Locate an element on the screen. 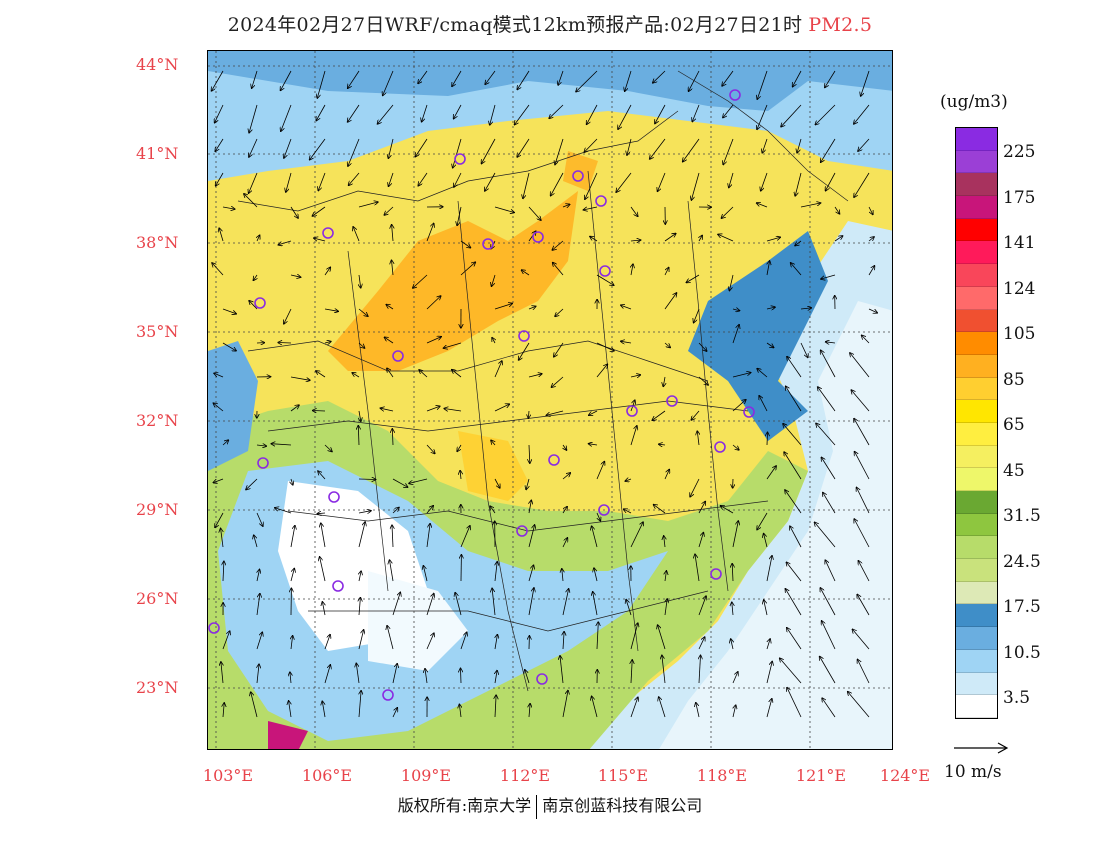 The width and height of the screenshot is (1100, 850). footer-copyright: 版权所有:南京大学 is located at coordinates (464, 805).